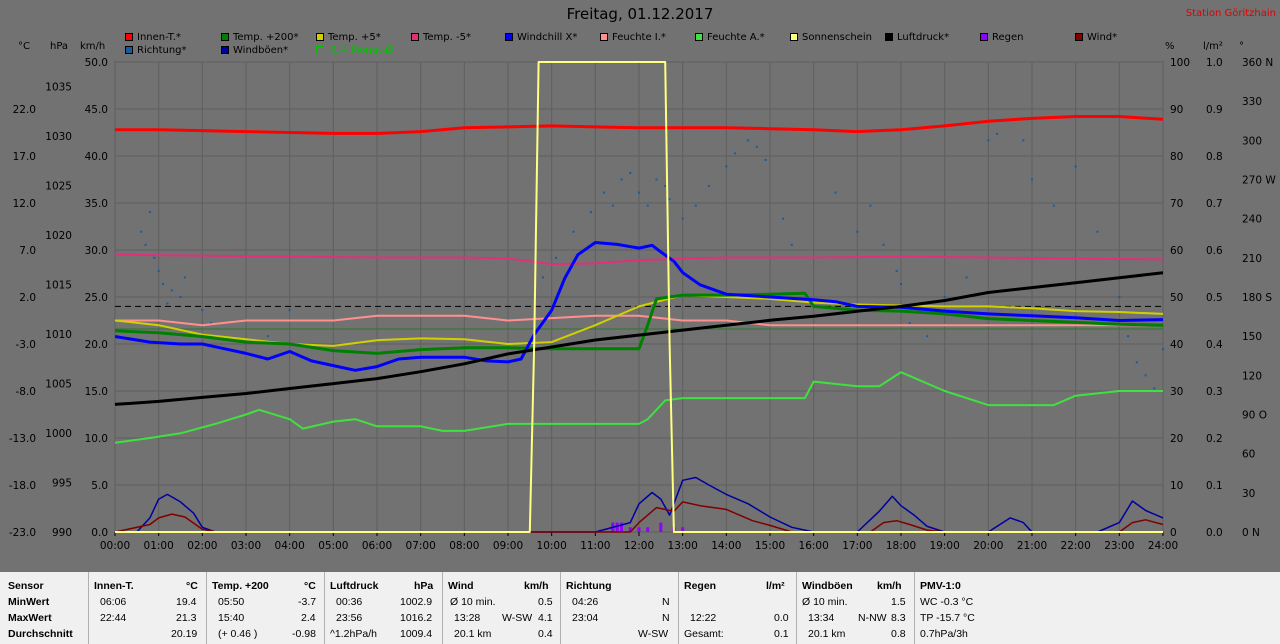 The width and height of the screenshot is (1280, 644). What do you see at coordinates (22, 439) in the screenshot?
I see `tick-label-temperature: -13.0` at bounding box center [22, 439].